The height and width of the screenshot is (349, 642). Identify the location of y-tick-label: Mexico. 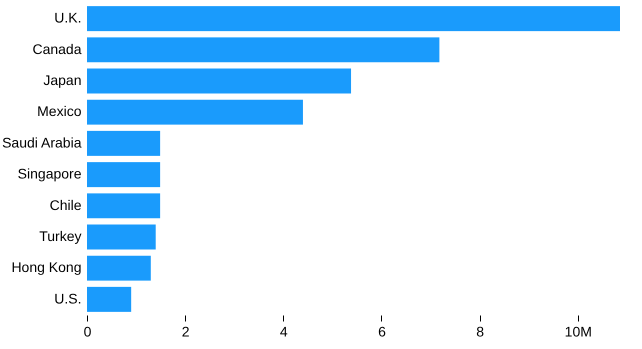
(59, 111).